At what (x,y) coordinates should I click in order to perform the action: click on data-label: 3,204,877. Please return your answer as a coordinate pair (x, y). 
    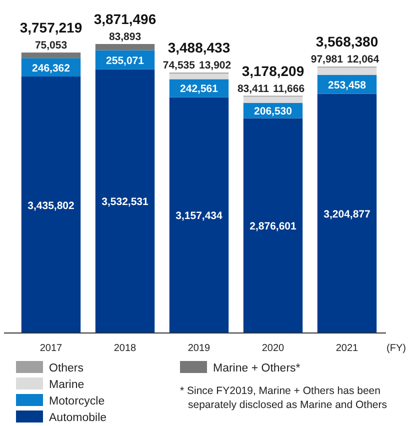
    Looking at the image, I should click on (347, 214).